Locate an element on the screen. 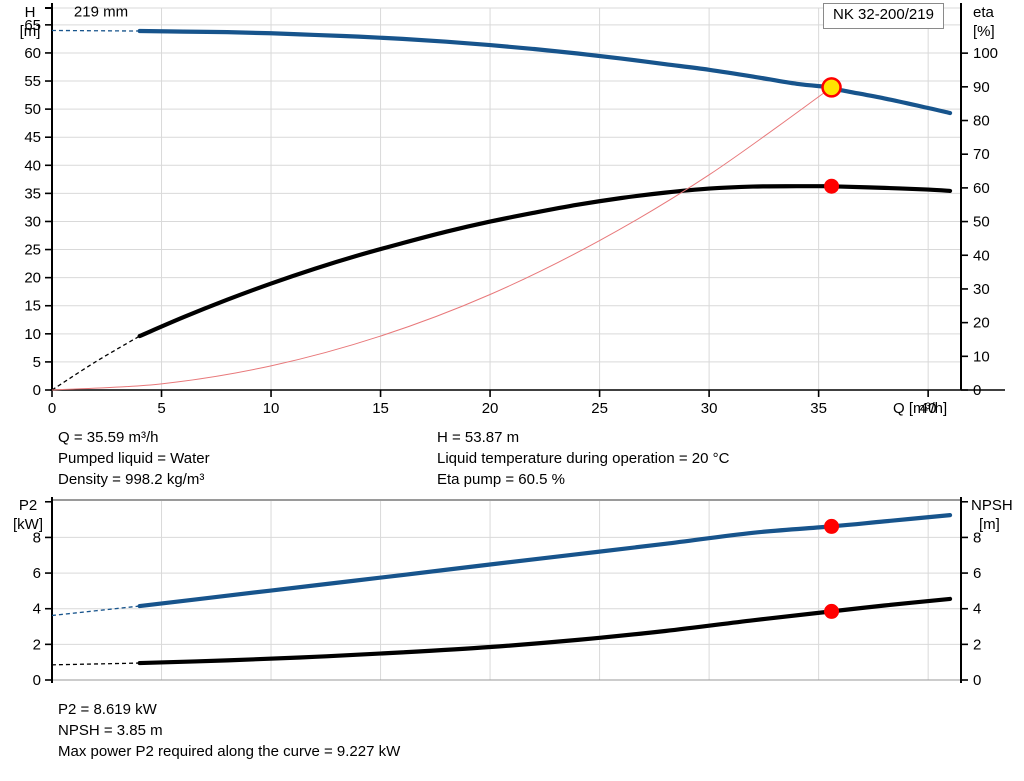 The height and width of the screenshot is (781, 1024). right-axis-tick-label: 60 is located at coordinates (981, 188).